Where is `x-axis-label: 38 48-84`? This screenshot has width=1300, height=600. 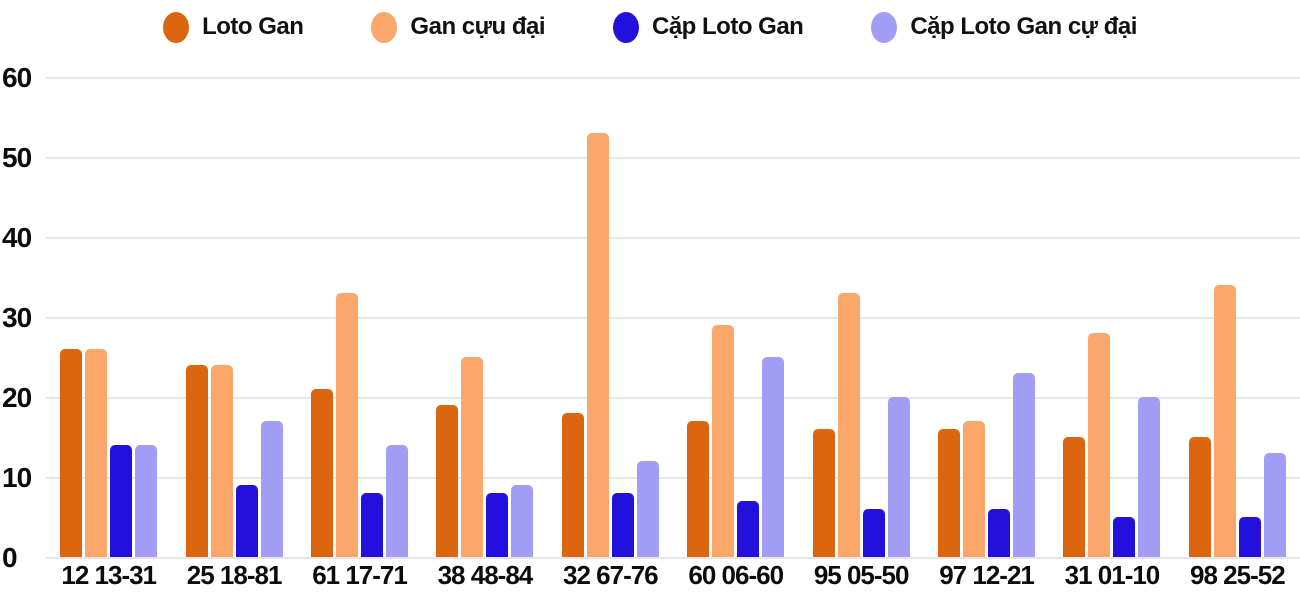 x-axis-label: 38 48-84 is located at coordinates (485, 575).